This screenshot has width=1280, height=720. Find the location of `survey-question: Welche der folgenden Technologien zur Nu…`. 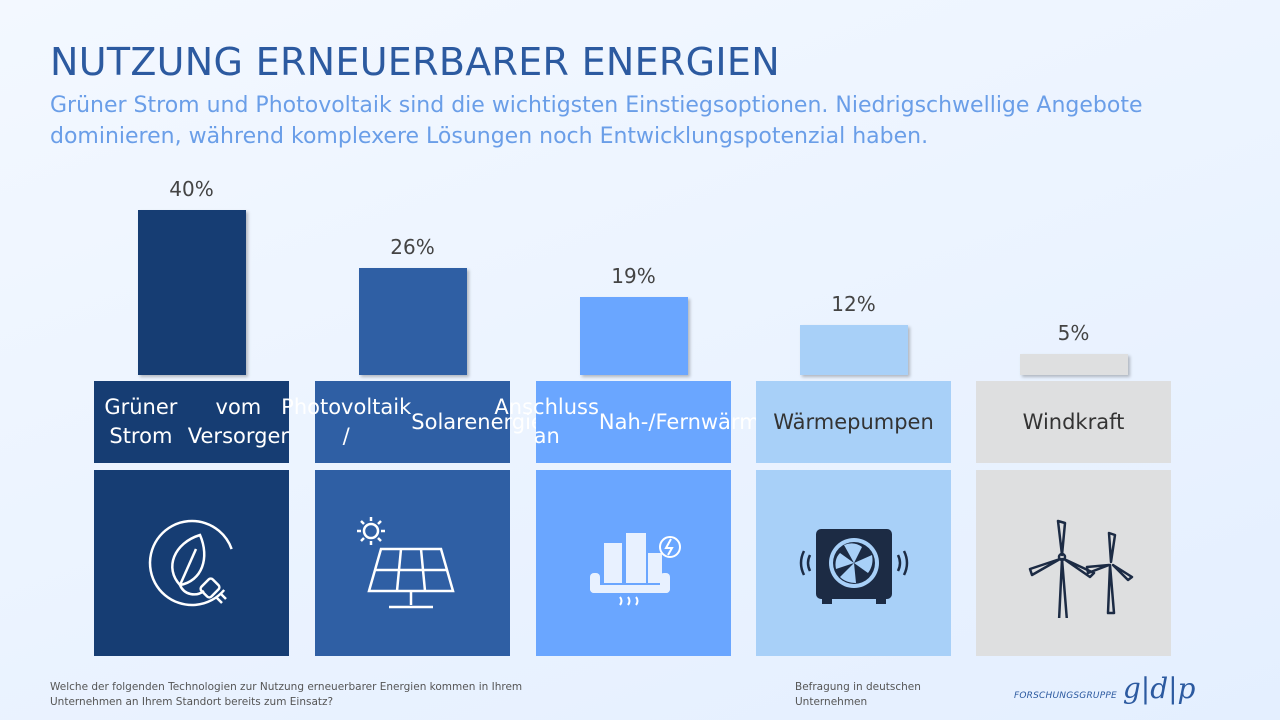

survey-question: Welche der folgenden Technologien zur Nu… is located at coordinates (286, 694).